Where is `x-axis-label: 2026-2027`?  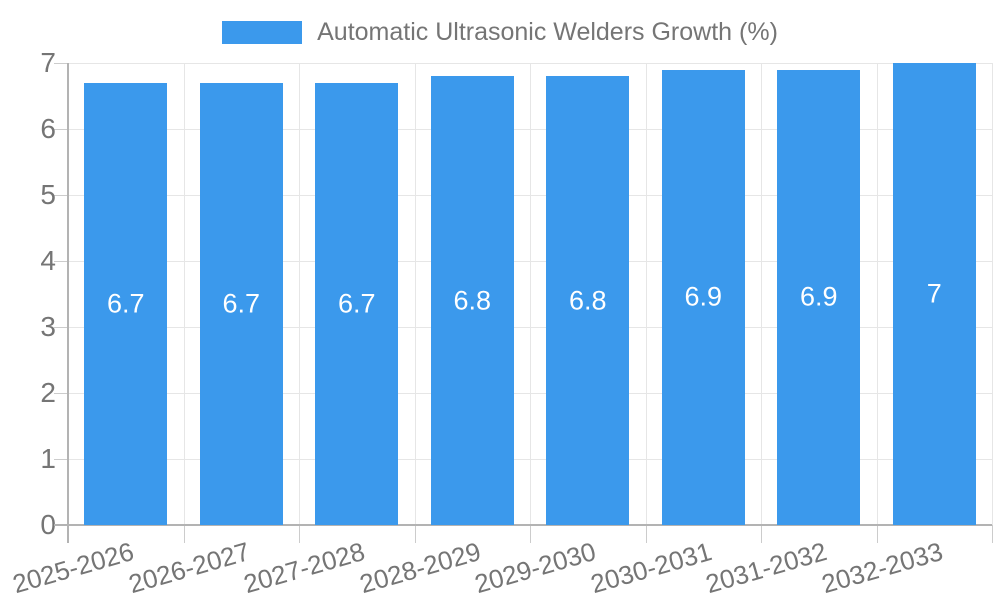
x-axis-label: 2026-2027 is located at coordinates (189, 568).